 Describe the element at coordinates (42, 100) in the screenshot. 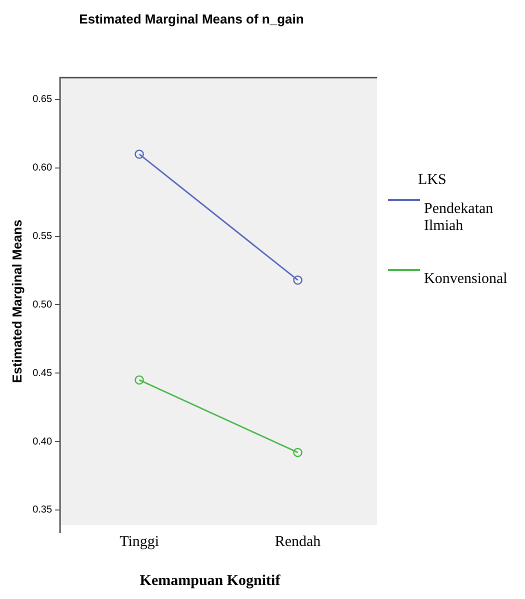

I see `y-tick-label: 0.65` at that location.